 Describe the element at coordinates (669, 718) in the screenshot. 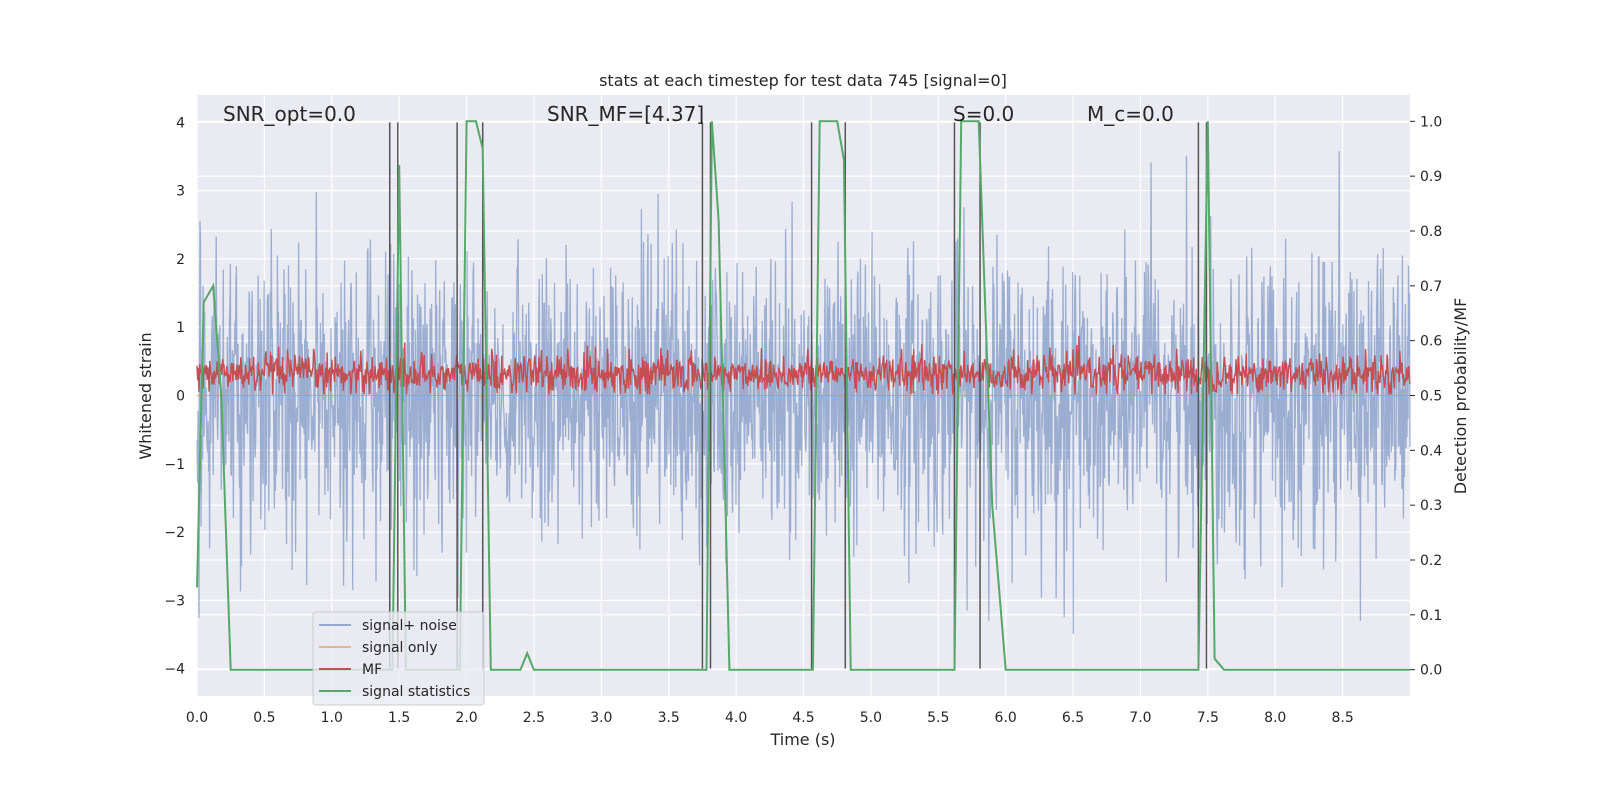

I see `x-tick-label: 3.5` at that location.